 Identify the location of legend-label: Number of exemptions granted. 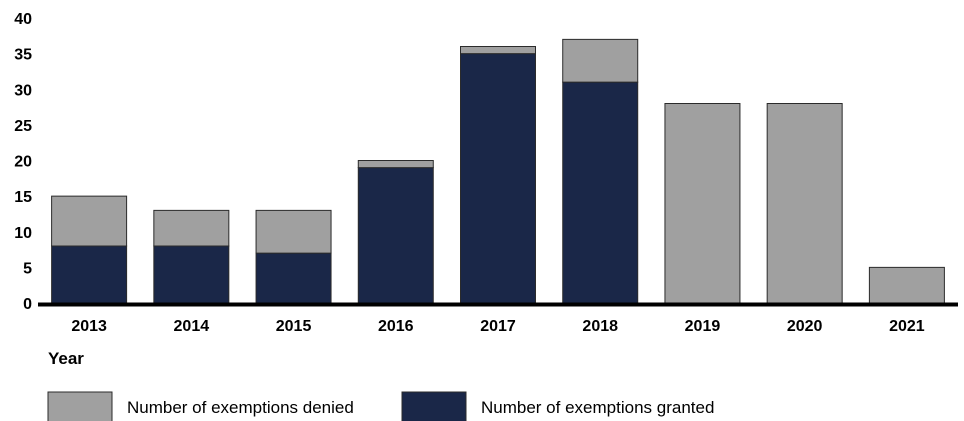
(597, 407).